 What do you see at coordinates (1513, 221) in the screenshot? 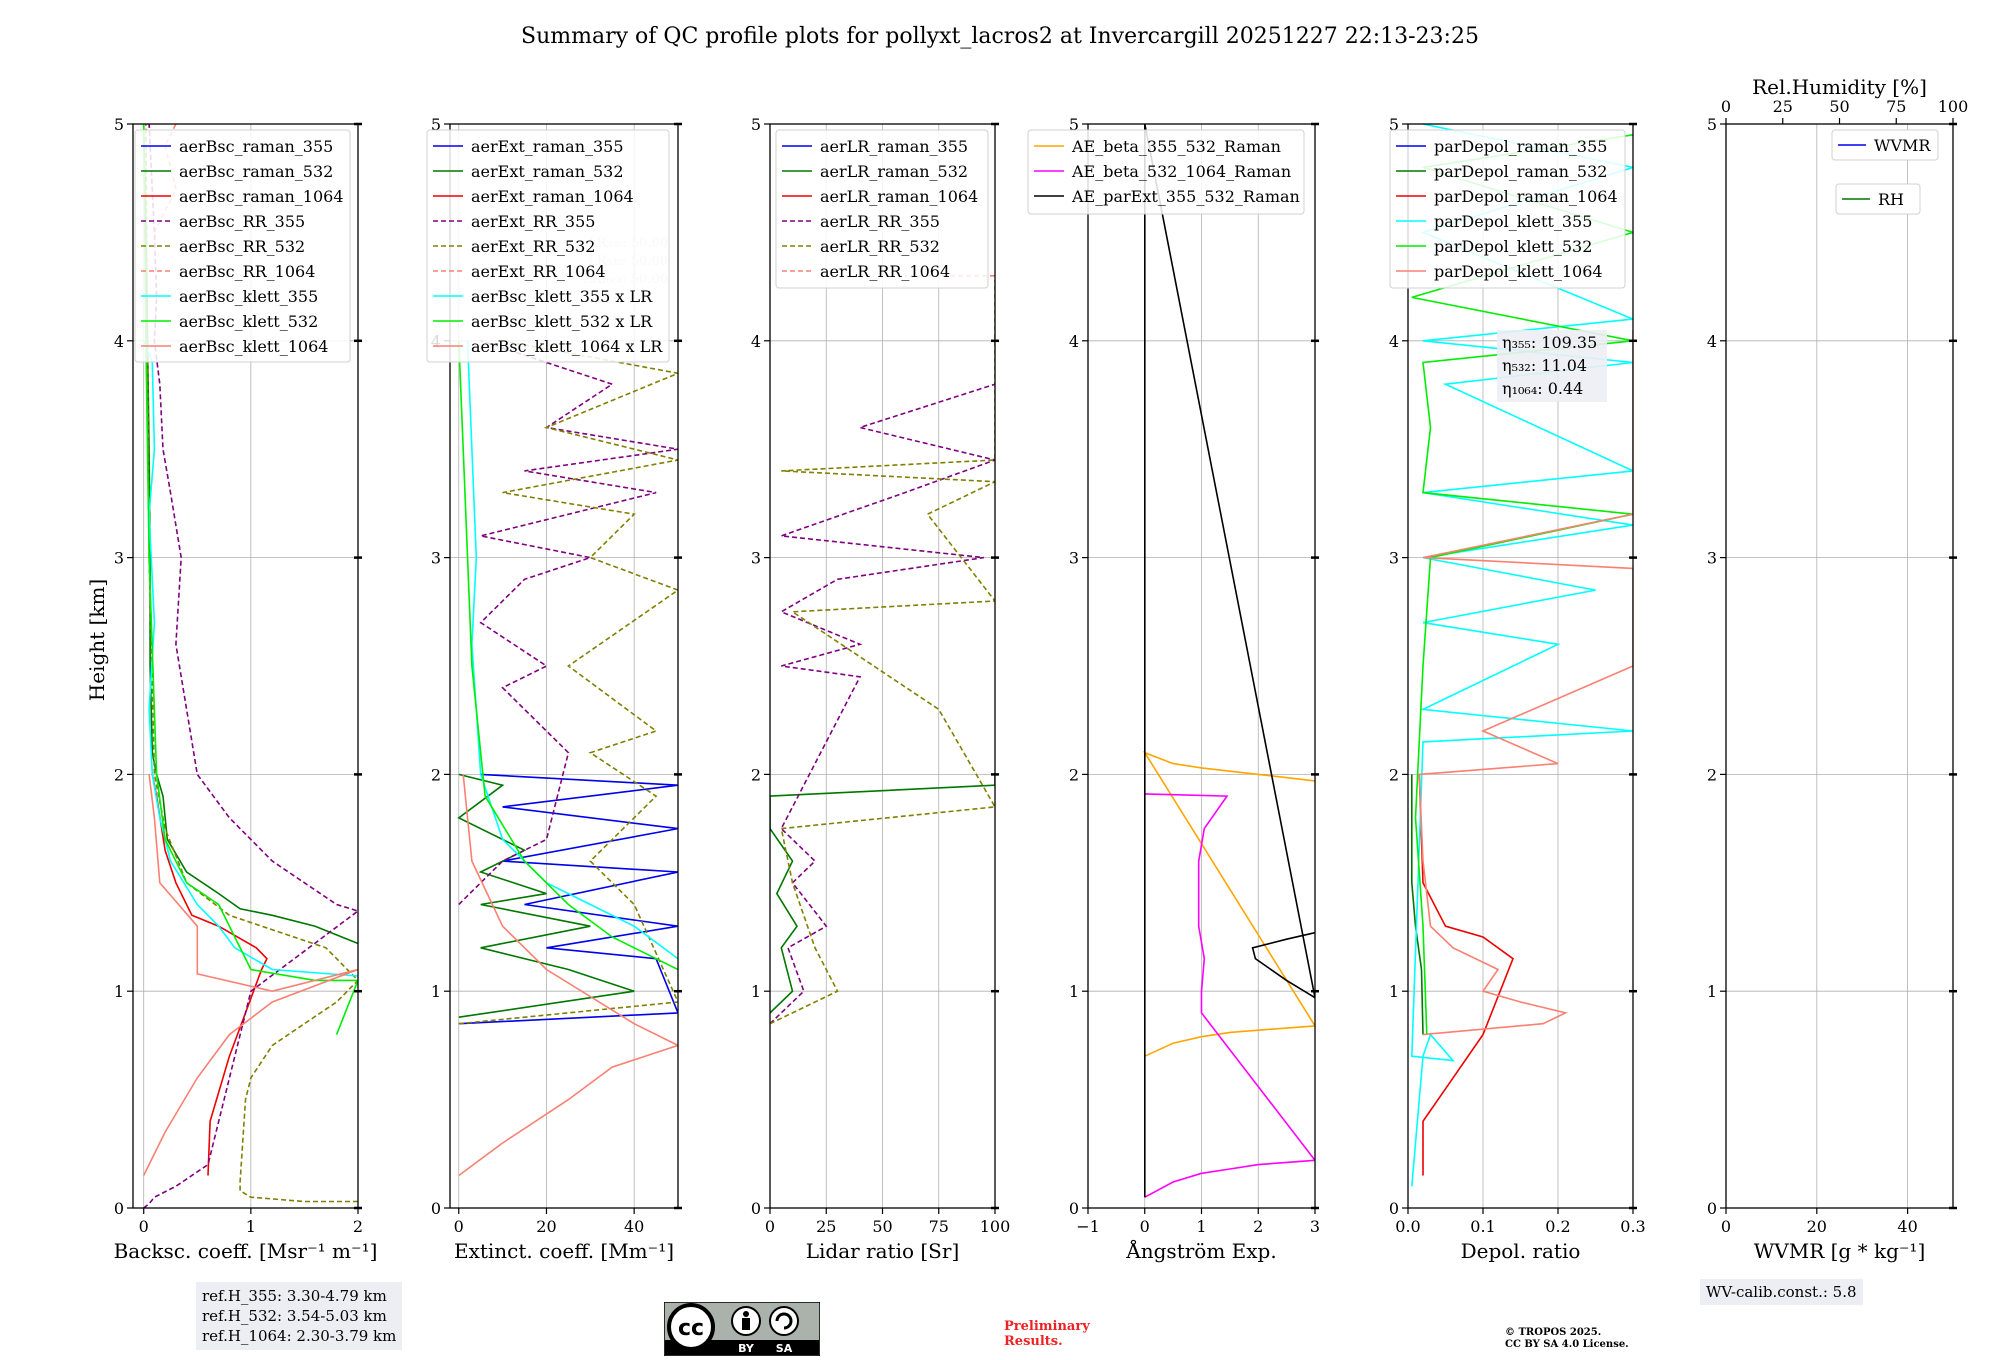
I see `legend-label-dep-3: parDepol_klett_355` at bounding box center [1513, 221].